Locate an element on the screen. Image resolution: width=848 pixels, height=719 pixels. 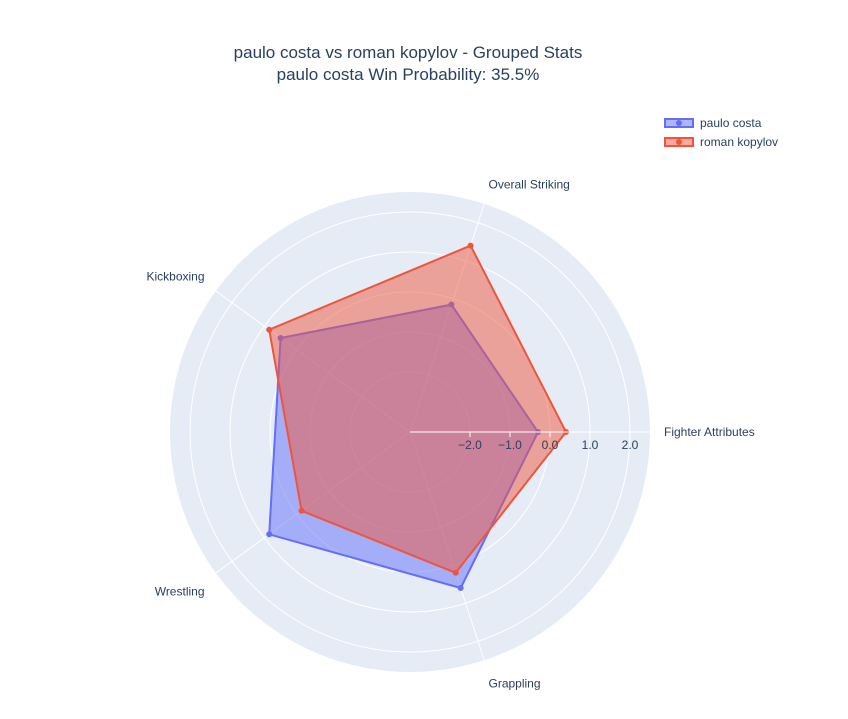
radial-tick-label: −1.0 is located at coordinates (510, 445).